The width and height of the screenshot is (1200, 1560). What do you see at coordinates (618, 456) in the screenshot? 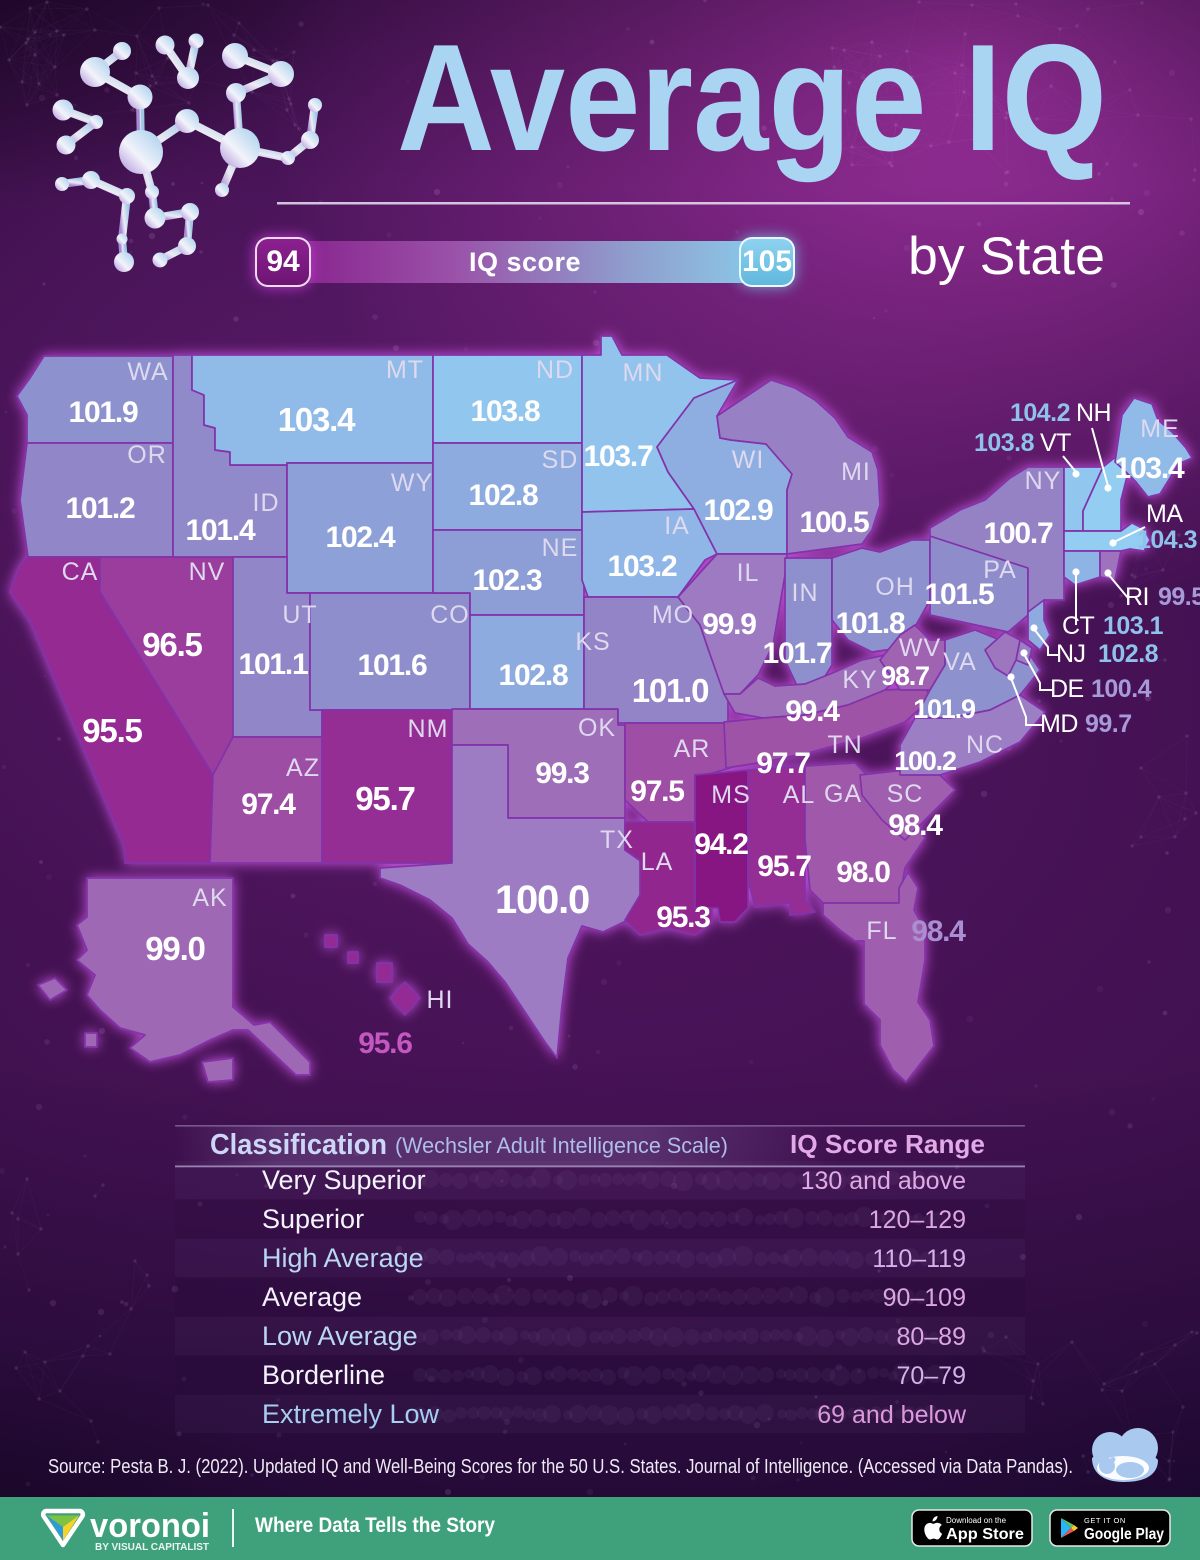
I see `svg-text: 103.7` at bounding box center [618, 456].